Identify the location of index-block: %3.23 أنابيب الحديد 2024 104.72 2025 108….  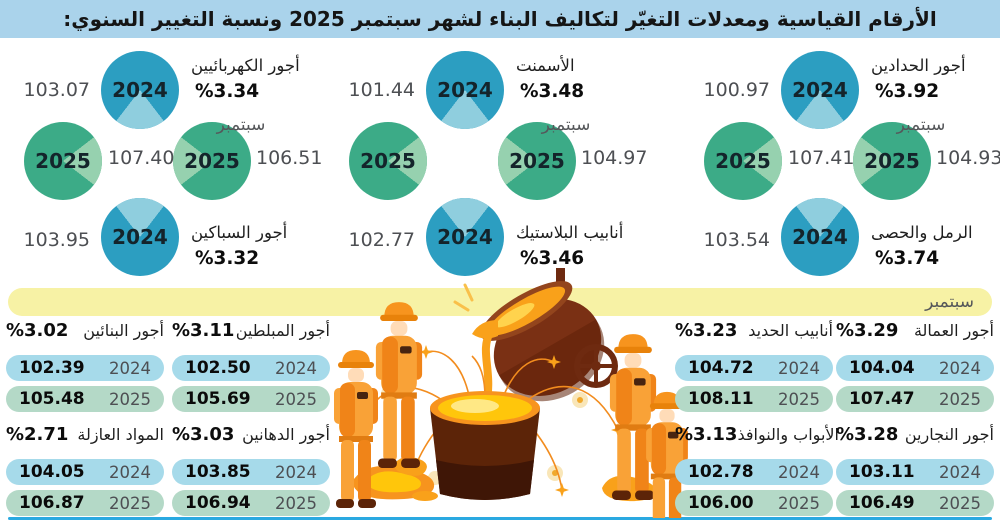
(754, 368).